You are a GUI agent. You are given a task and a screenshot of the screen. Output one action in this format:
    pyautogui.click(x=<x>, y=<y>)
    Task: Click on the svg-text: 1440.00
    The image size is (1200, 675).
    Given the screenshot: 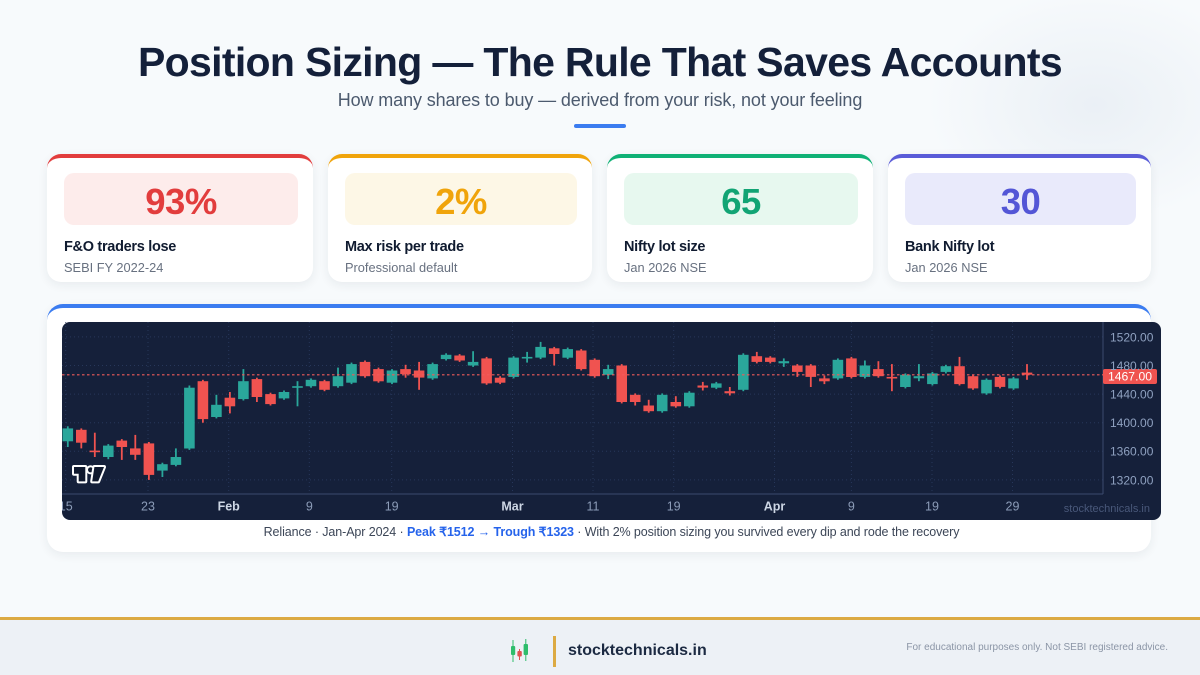 What is the action you would take?
    pyautogui.click(x=1132, y=395)
    